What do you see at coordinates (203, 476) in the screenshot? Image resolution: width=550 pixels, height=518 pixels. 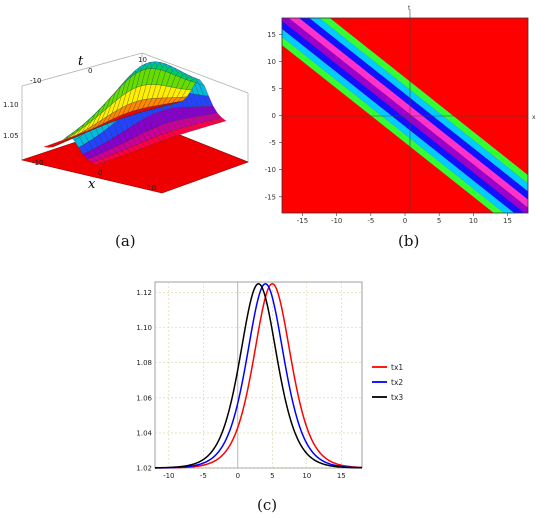 I see `line-xtick-label: -5` at bounding box center [203, 476].